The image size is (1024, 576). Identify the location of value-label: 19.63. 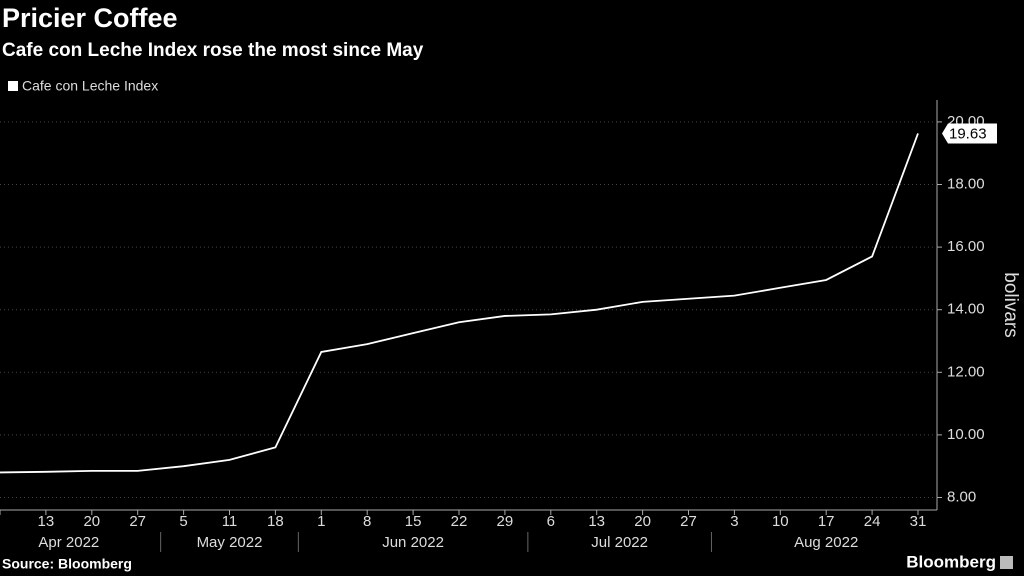
(968, 133).